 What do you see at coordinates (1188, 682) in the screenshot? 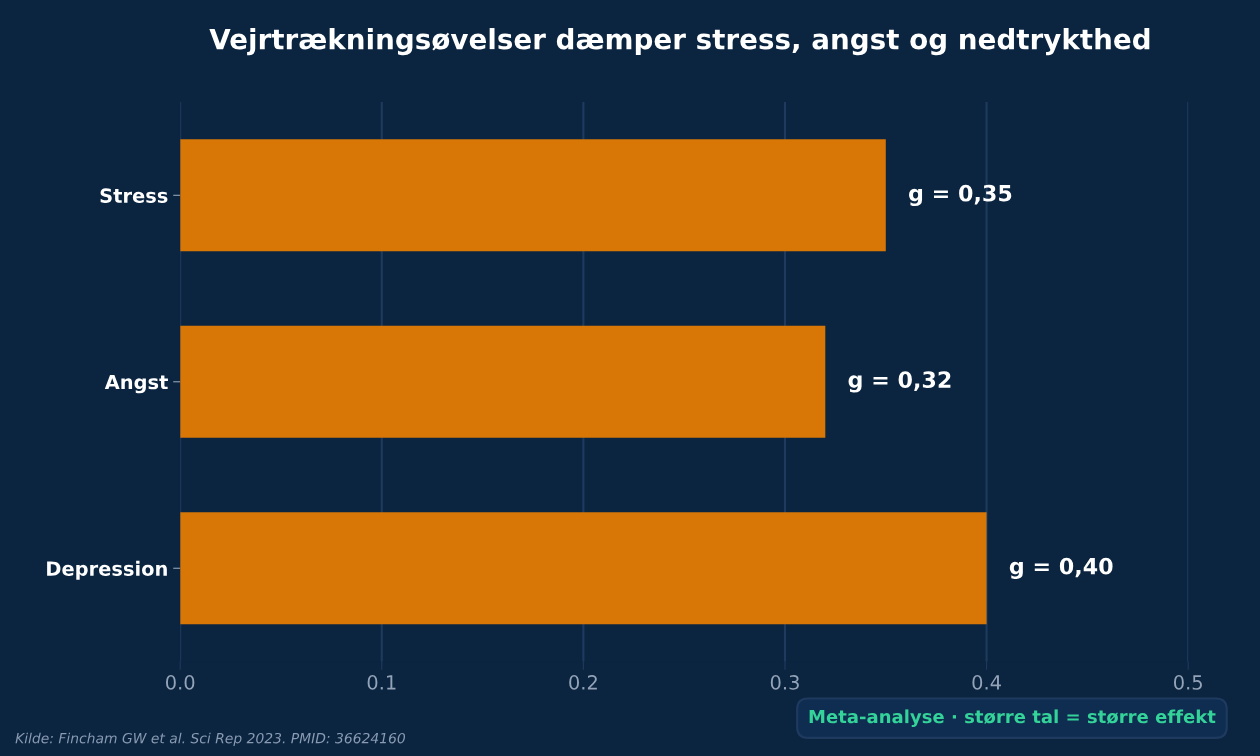
I see `x-tick-label: 0.5` at bounding box center [1188, 682].